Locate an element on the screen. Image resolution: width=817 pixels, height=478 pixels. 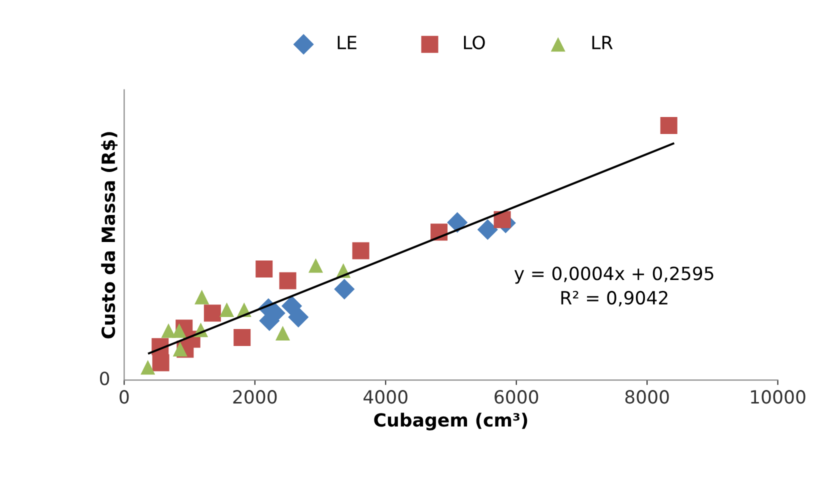
text: 0 is located at coordinates (105, 379).